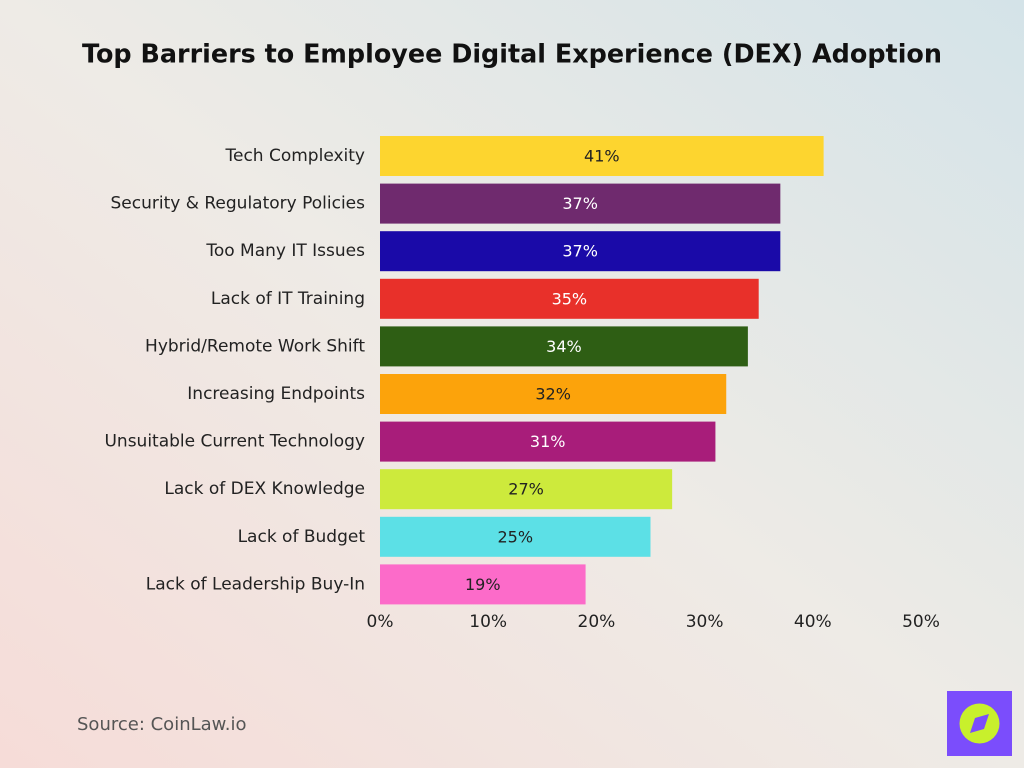 The image size is (1024, 768). Describe the element at coordinates (295, 156) in the screenshot. I see `y-tick-label: Tech Complexity` at that location.